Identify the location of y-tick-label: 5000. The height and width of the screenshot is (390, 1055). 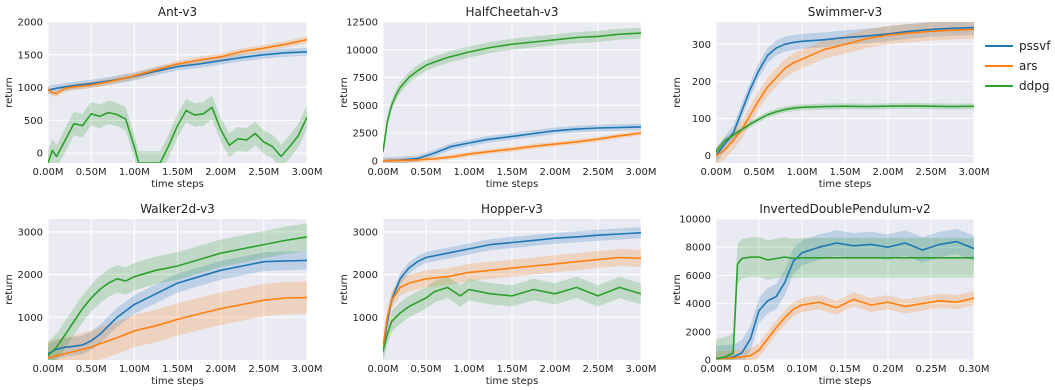
(365, 106).